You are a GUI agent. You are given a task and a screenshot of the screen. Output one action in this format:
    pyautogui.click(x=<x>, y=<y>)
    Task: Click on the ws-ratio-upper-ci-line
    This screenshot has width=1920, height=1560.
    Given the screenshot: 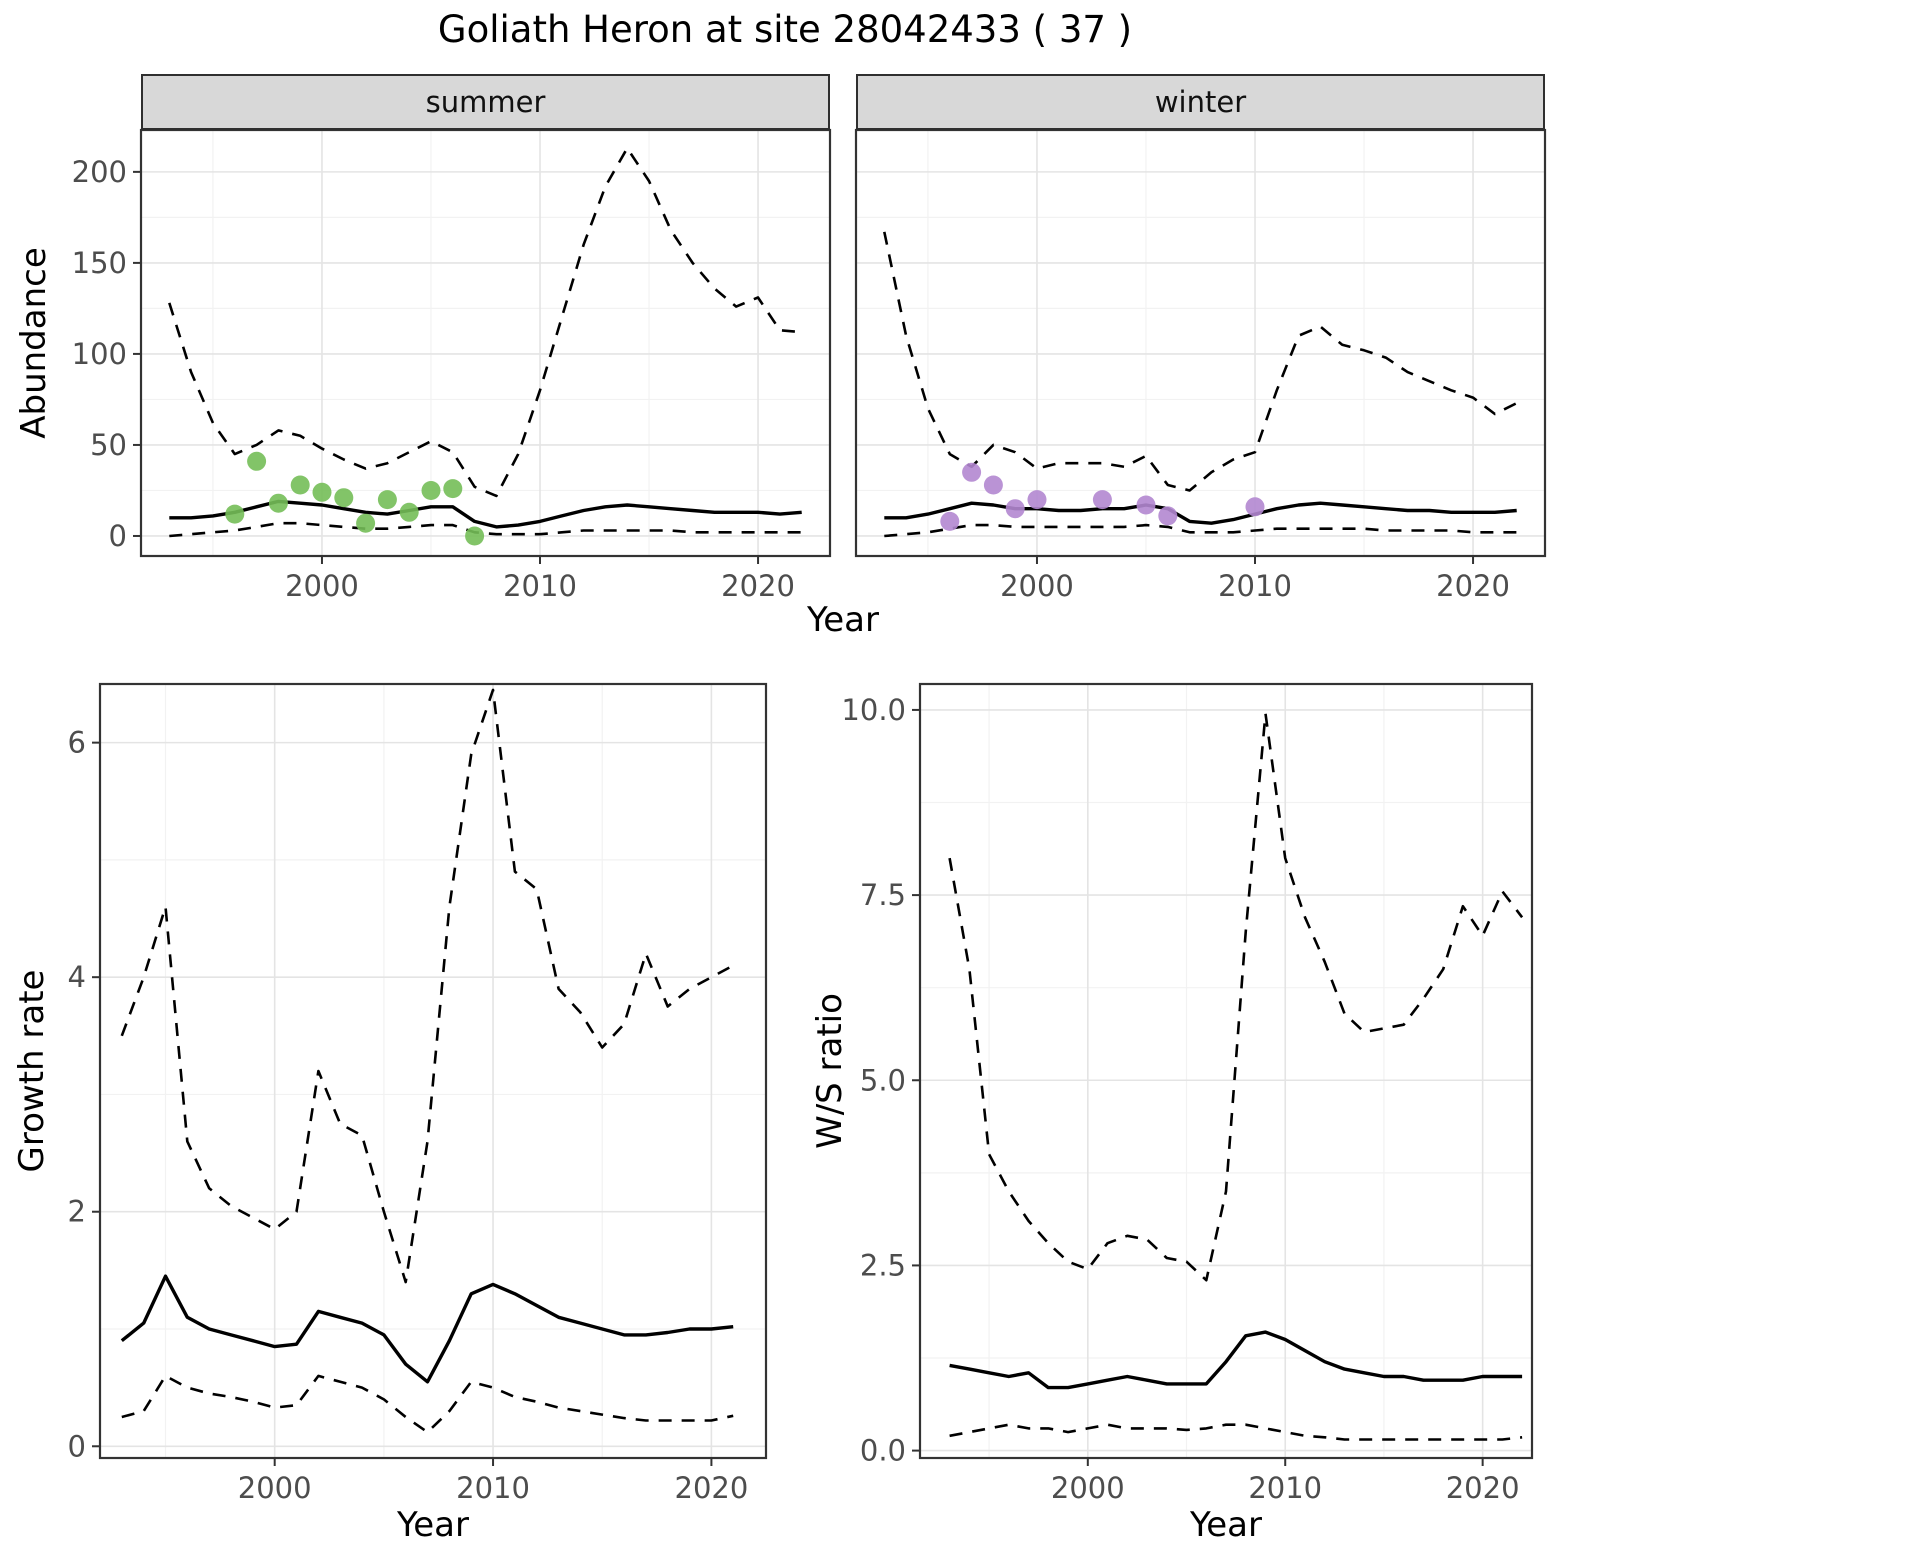 What is the action you would take?
    pyautogui.click(x=1236, y=997)
    